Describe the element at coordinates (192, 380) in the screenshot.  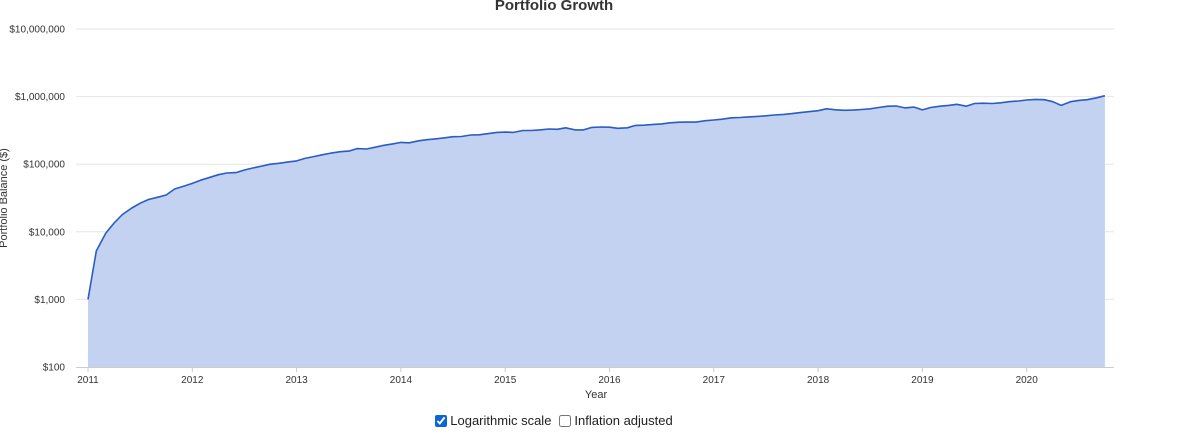
I see `x-tick-label: 2012` at that location.